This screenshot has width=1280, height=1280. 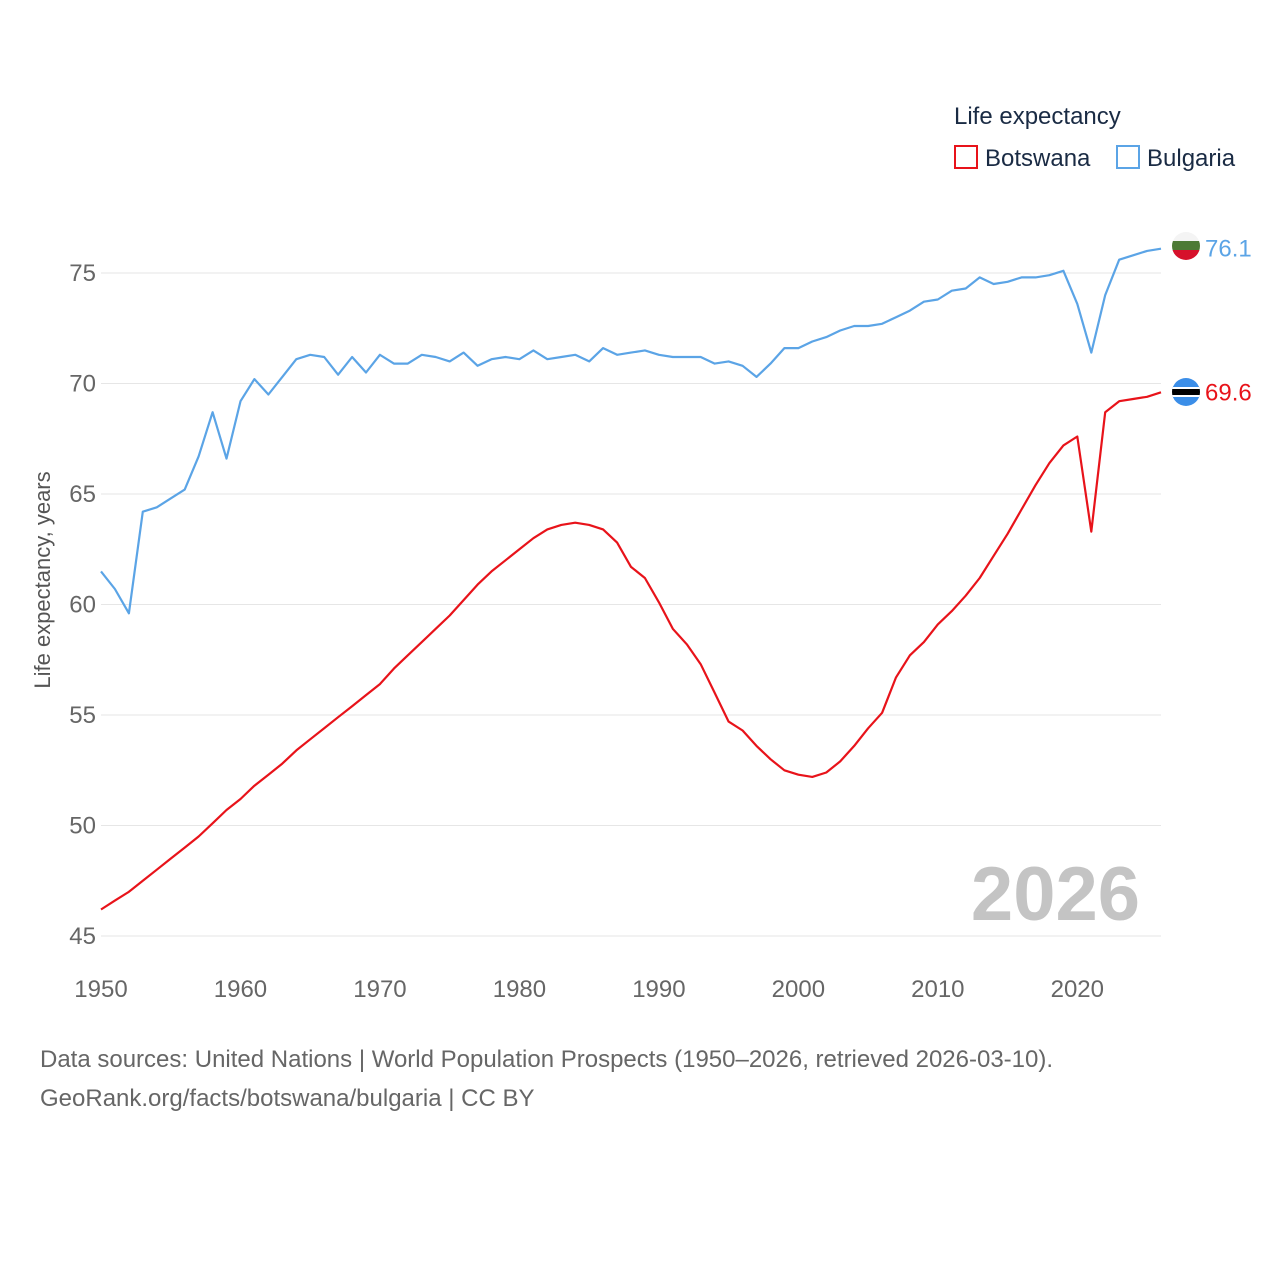 What do you see at coordinates (82, 715) in the screenshot?
I see `y-tick-label: 55` at bounding box center [82, 715].